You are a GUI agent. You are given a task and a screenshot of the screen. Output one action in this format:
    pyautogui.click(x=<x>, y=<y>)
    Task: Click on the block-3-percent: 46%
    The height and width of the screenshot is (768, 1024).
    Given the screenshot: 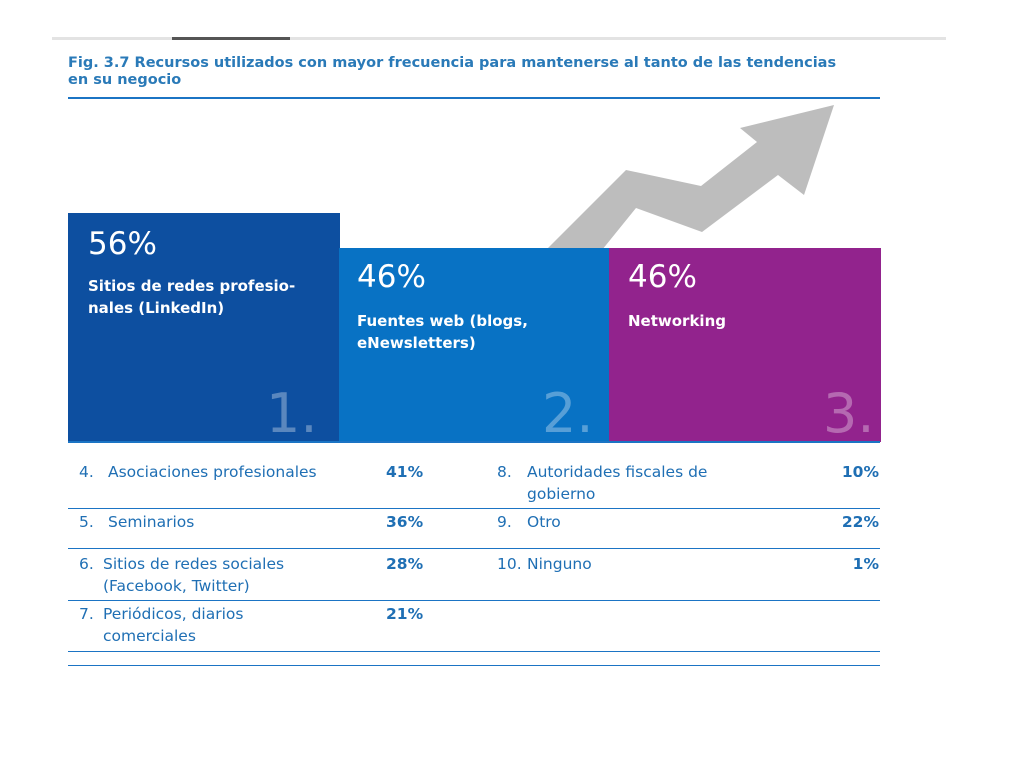 What is the action you would take?
    pyautogui.click(x=662, y=277)
    